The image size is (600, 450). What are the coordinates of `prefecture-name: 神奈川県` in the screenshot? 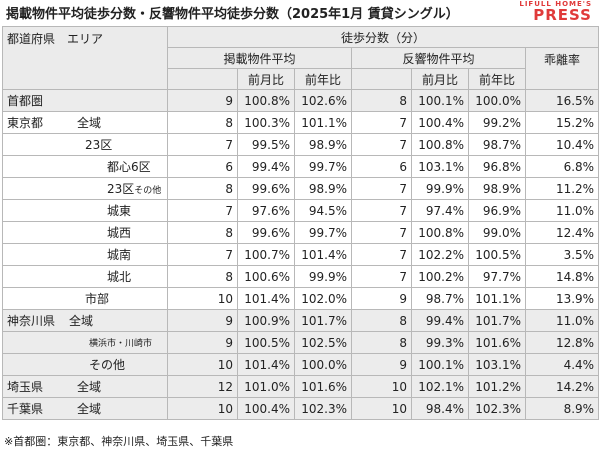 It's located at (31, 321).